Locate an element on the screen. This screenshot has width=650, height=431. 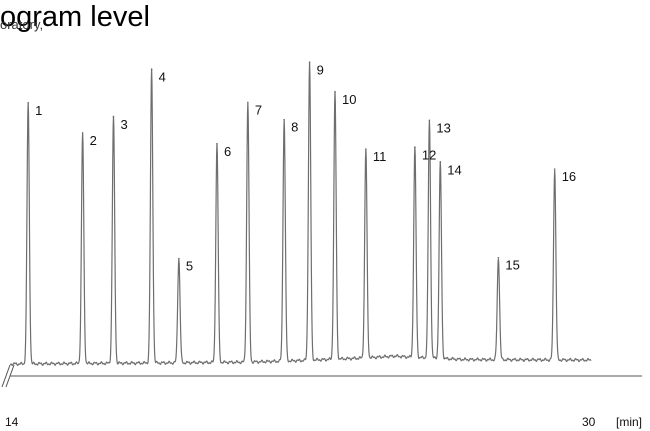
peak-8: 8 is located at coordinates (290, 126).